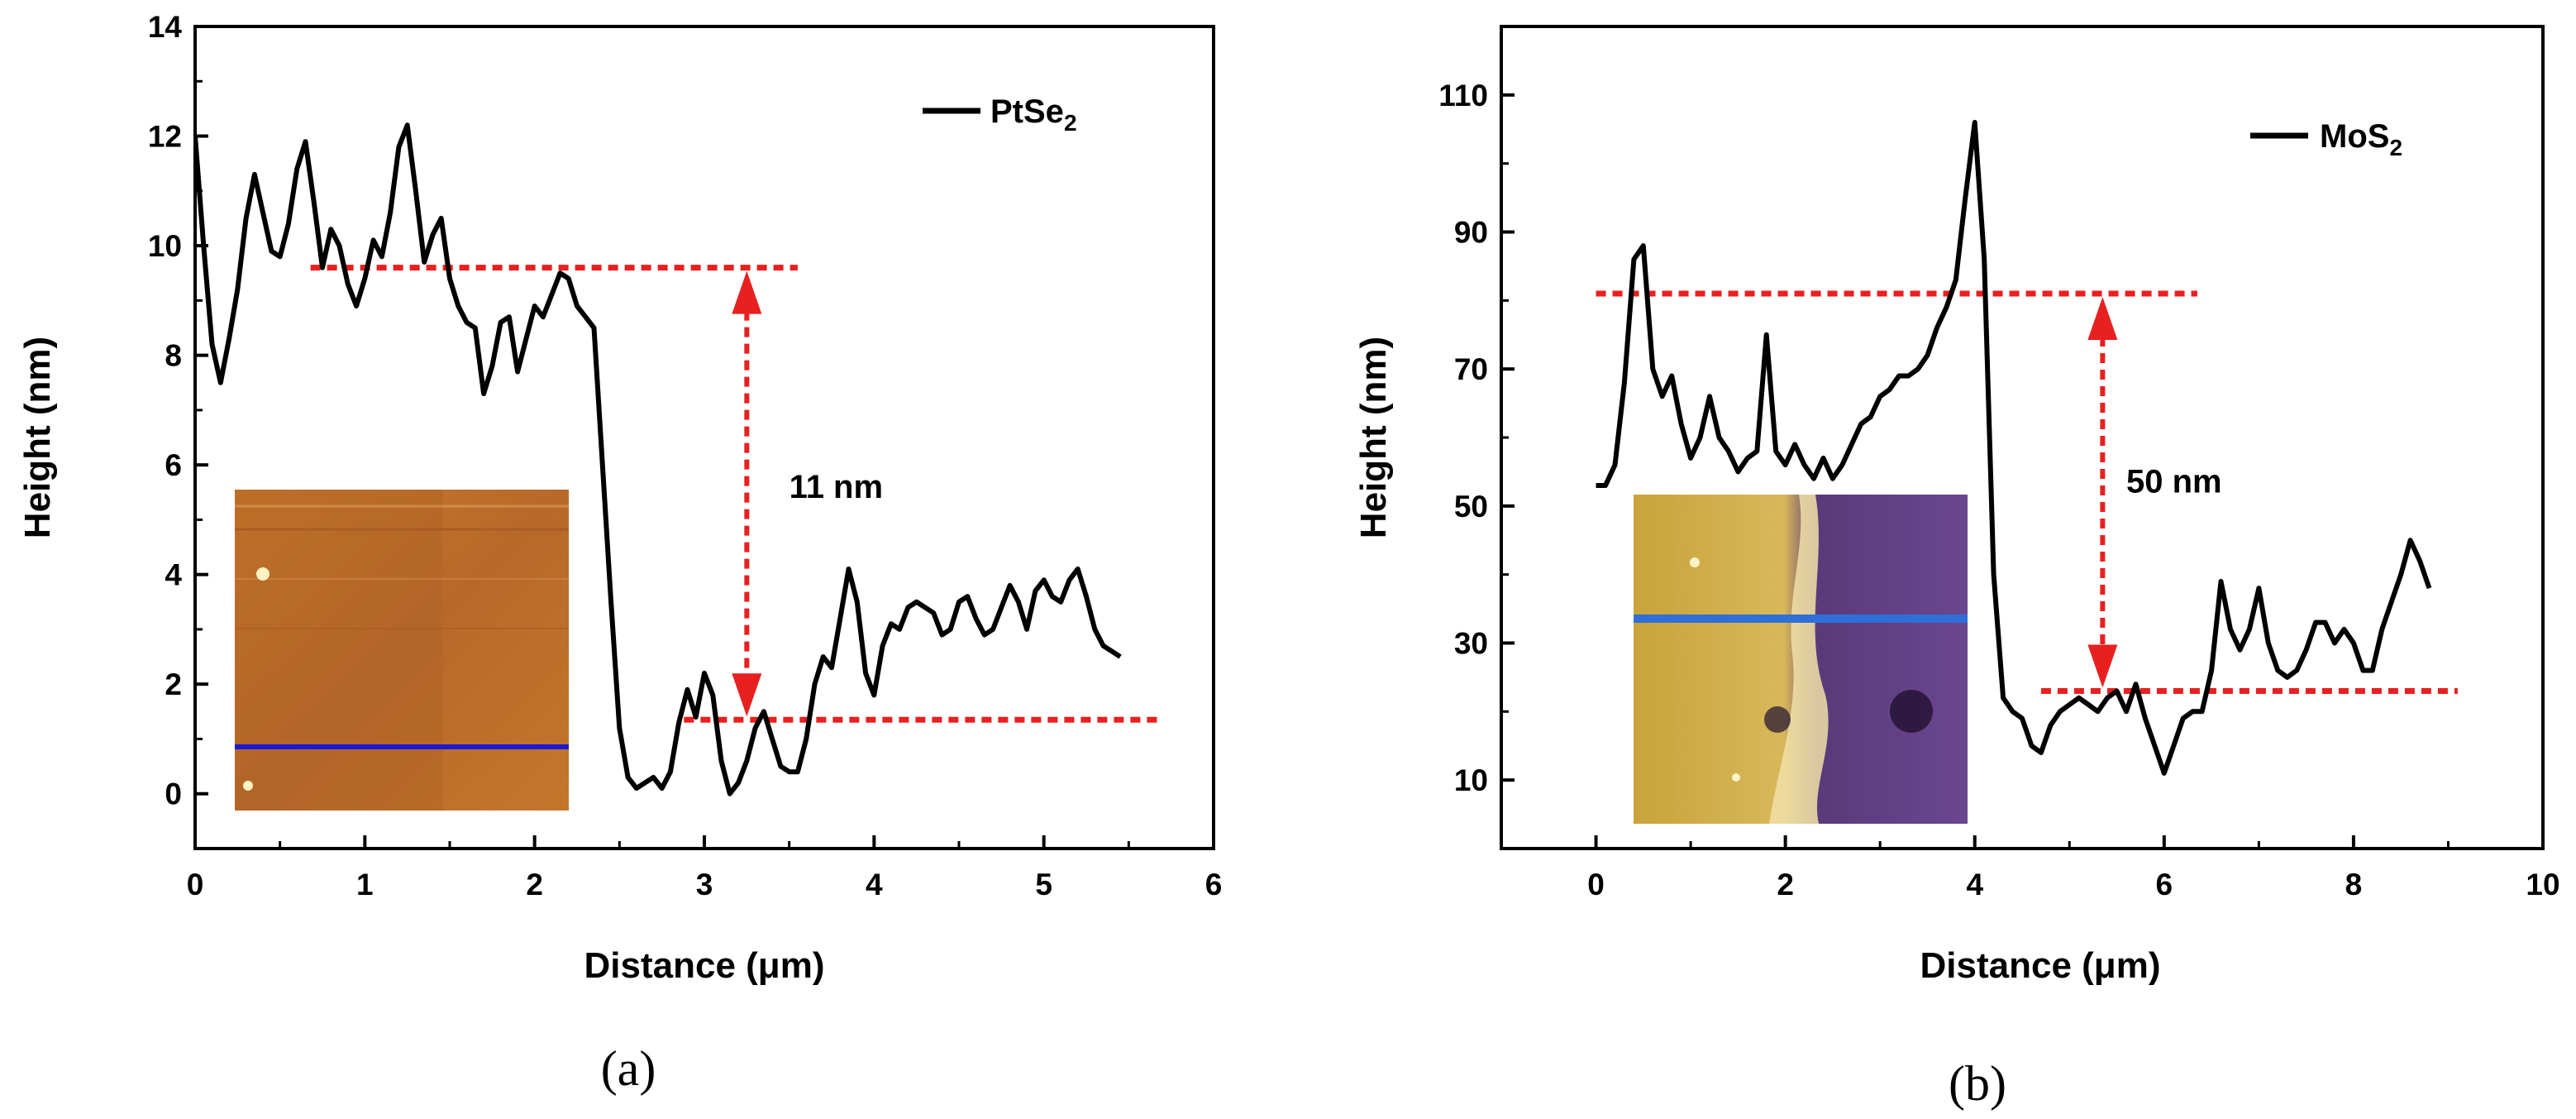 This screenshot has width=2576, height=1119. What do you see at coordinates (1471, 369) in the screenshot?
I see `y-tick-label: 70` at bounding box center [1471, 369].